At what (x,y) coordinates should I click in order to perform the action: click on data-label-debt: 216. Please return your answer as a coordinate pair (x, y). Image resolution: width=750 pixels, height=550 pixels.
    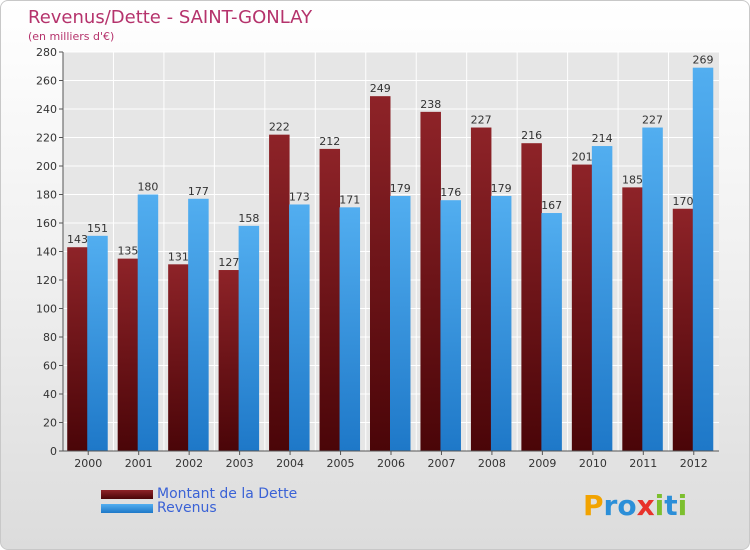
    Looking at the image, I should click on (531, 135).